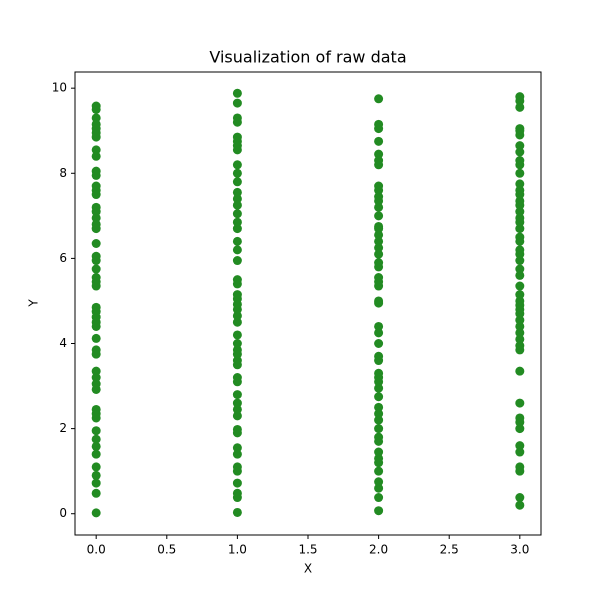 The image size is (600, 604). What do you see at coordinates (166, 550) in the screenshot?
I see `x-tick-label: 0.5` at bounding box center [166, 550].